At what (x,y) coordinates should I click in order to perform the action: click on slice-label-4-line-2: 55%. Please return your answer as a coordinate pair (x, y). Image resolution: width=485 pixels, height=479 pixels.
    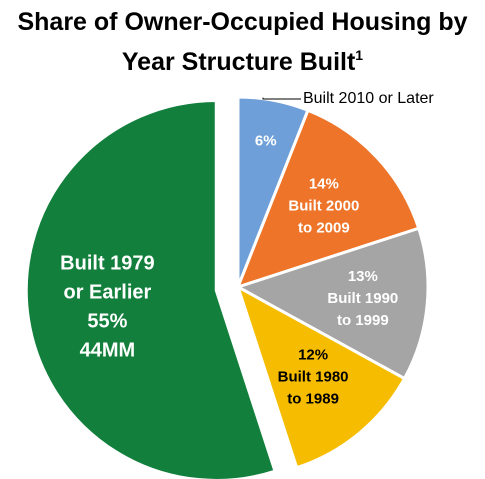
    Looking at the image, I should click on (107, 321).